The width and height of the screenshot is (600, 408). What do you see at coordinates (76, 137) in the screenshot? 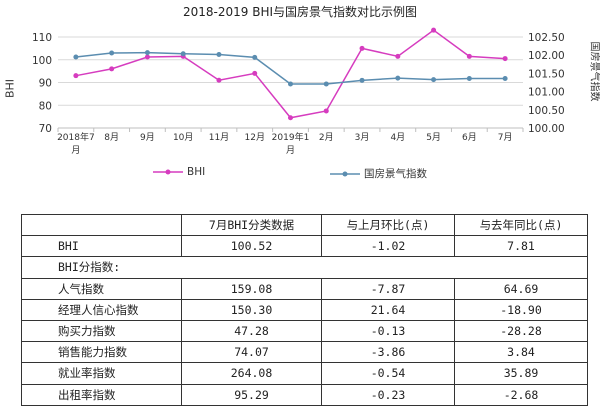
I see `x-tick-label: 2018年7` at bounding box center [76, 137].